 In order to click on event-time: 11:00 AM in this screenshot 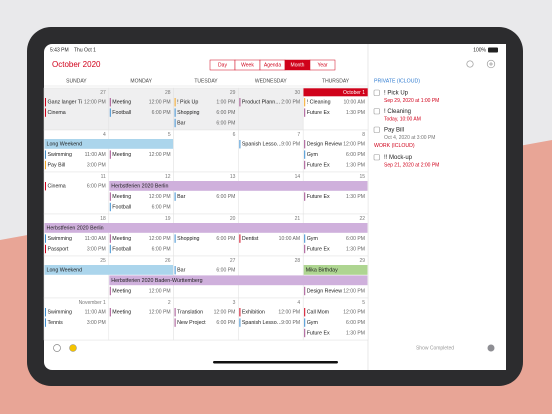, I will do `click(95, 239)`.